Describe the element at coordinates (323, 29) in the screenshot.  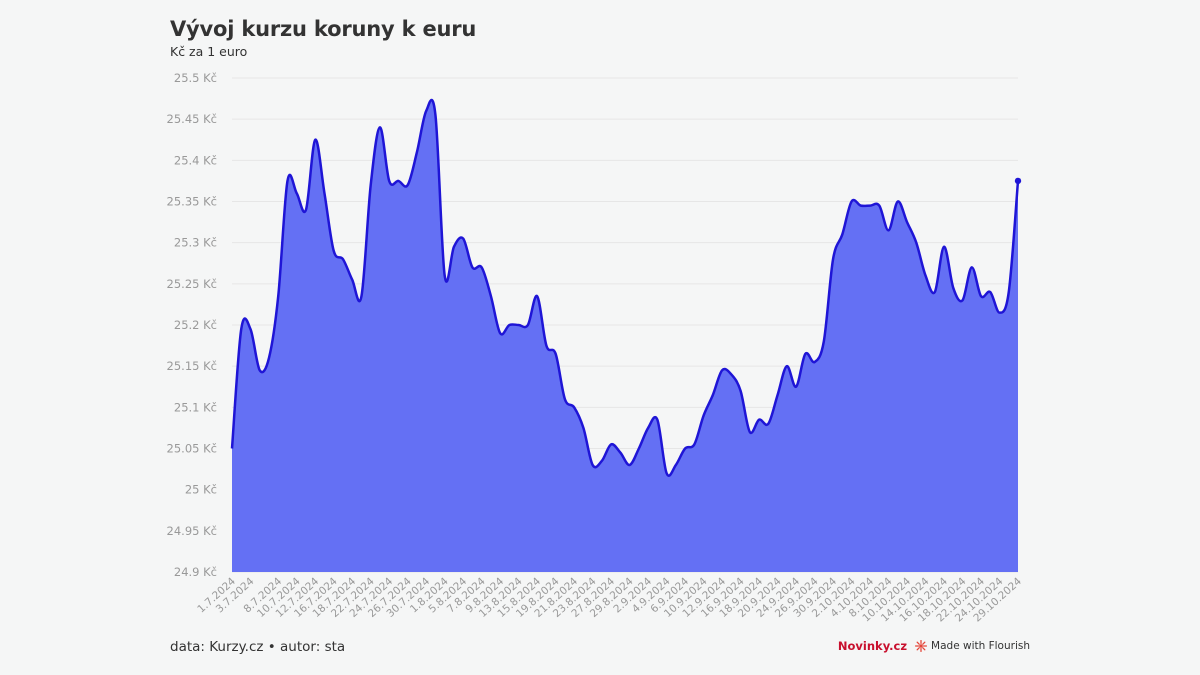
I see `chart-title: Vývoj kurzu koruny k euru` at that location.